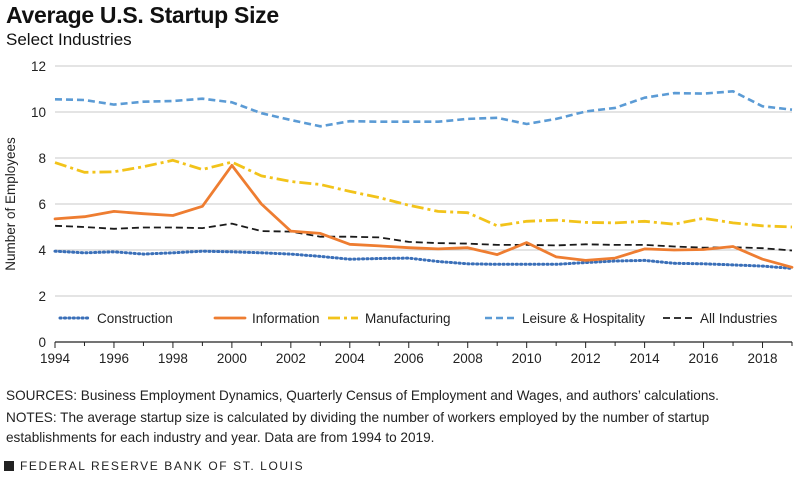 This screenshot has height=479, width=800. What do you see at coordinates (423, 109) in the screenshot?
I see `series-line-leisure-hospitality` at bounding box center [423, 109].